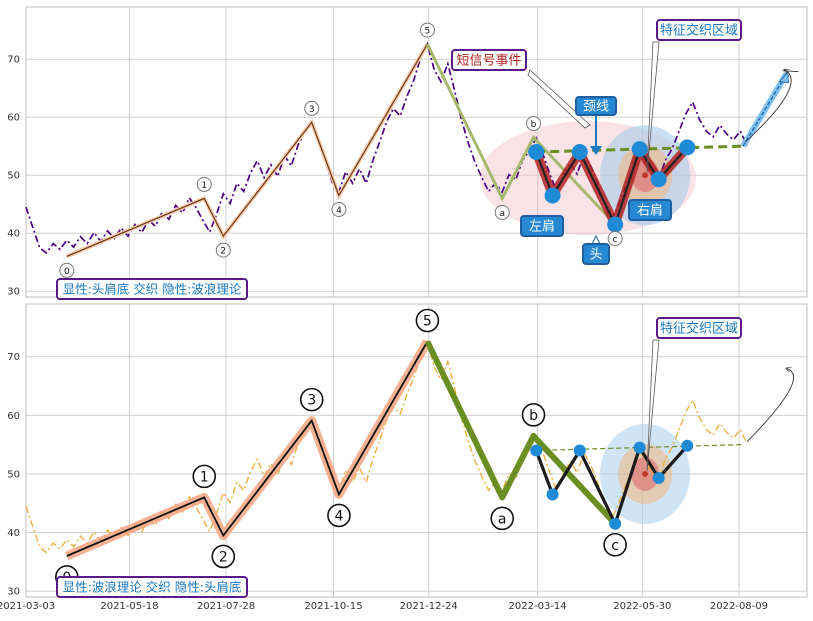 This screenshot has width=813, height=621. What do you see at coordinates (538, 606) in the screenshot?
I see `x-tick-label: 2022-03-14` at bounding box center [538, 606].